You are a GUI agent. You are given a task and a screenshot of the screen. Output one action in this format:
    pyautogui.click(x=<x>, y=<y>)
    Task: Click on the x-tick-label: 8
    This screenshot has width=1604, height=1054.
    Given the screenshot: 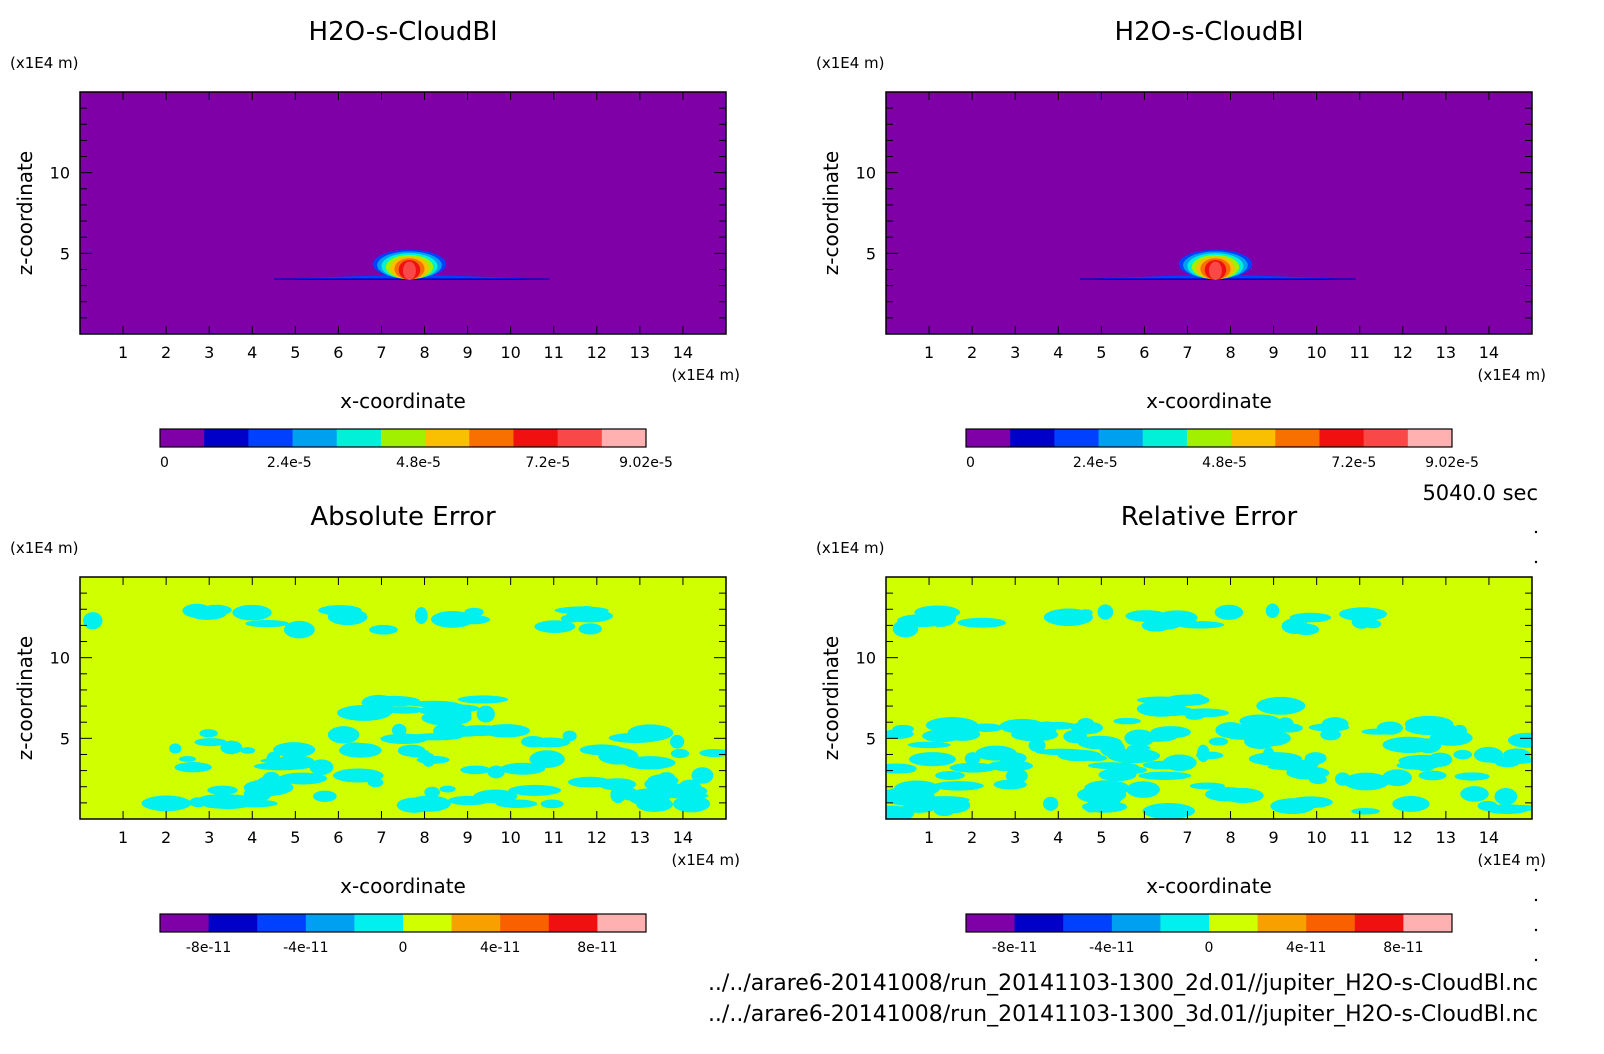 What is the action you would take?
    pyautogui.click(x=1230, y=837)
    